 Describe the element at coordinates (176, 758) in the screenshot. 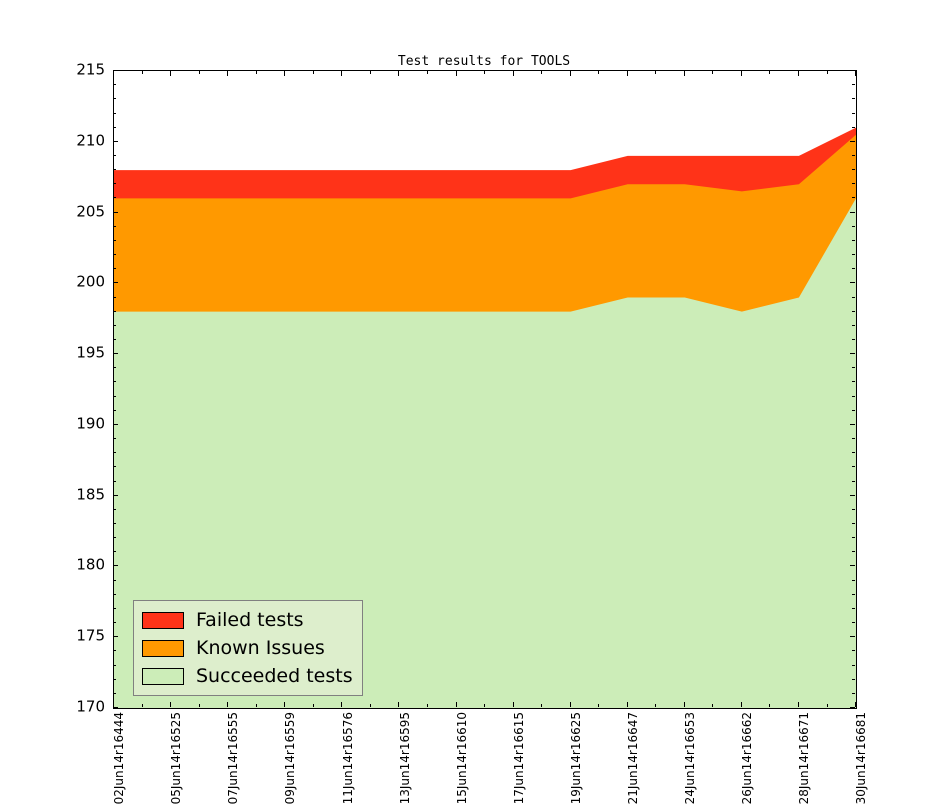

I see `x-tick-1: 05Jun14r16525` at that location.